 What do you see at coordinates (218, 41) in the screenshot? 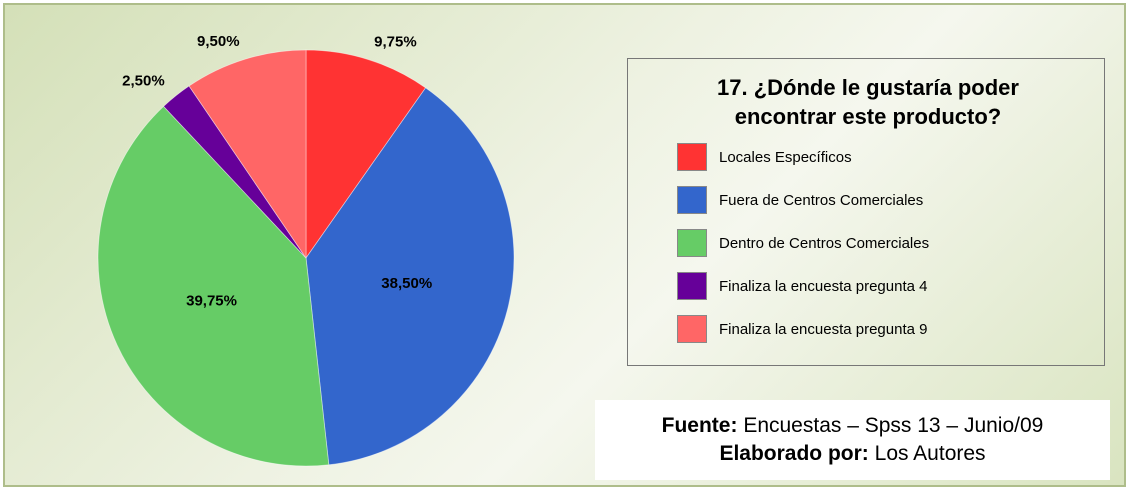
I see `data-label: 9,50%` at bounding box center [218, 41].